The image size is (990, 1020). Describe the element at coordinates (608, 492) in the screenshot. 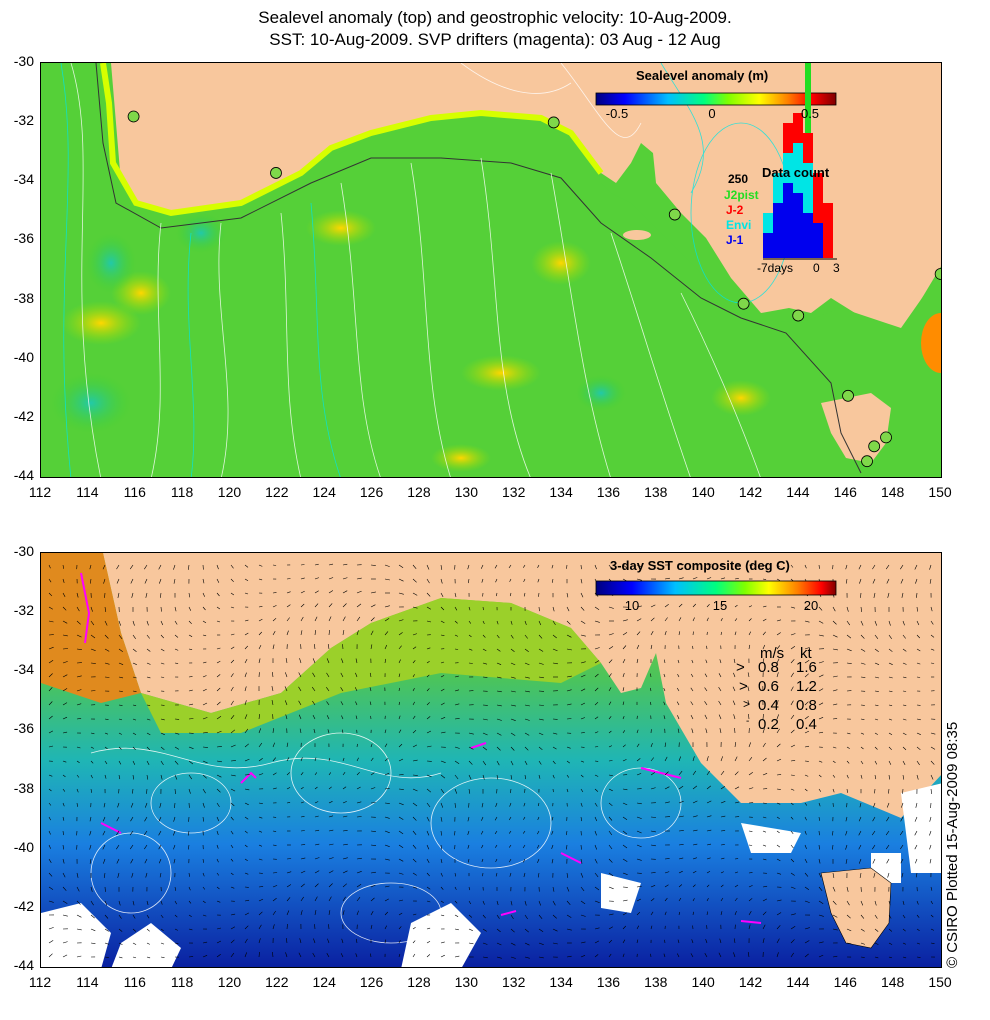

I see `top-x-tick-label: 136` at that location.